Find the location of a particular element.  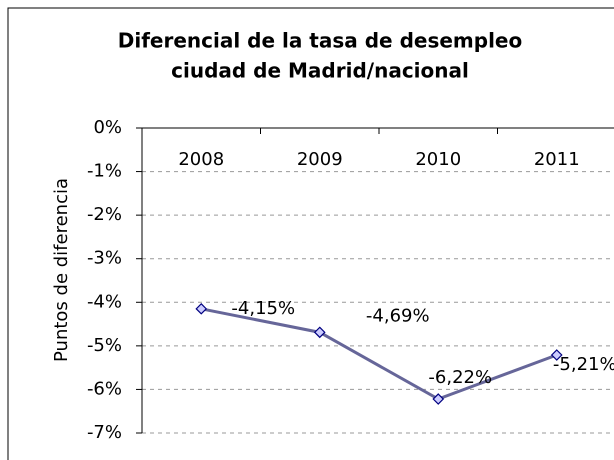

x-tick-label: 2008 is located at coordinates (201, 159).